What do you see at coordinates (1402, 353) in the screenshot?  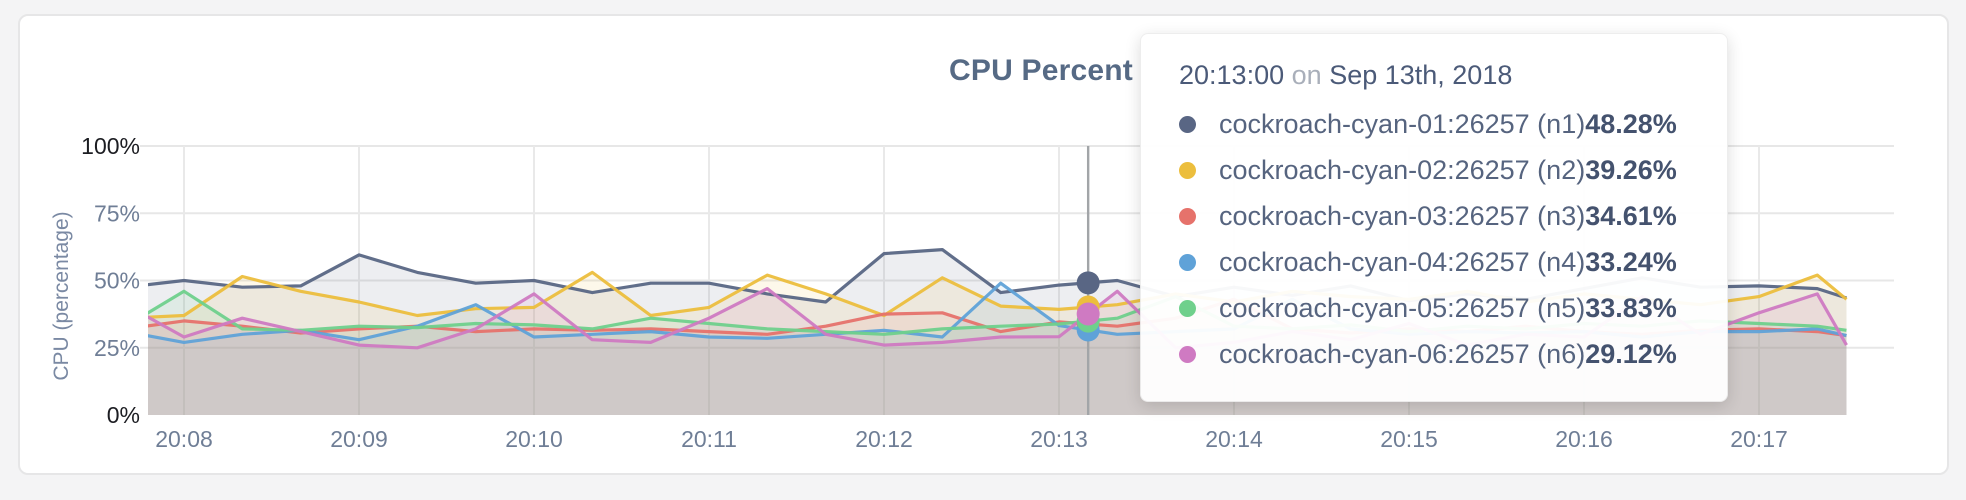 I see `tooltip-series-name: cockroach-cyan-06:26257 (n6)` at bounding box center [1402, 353].